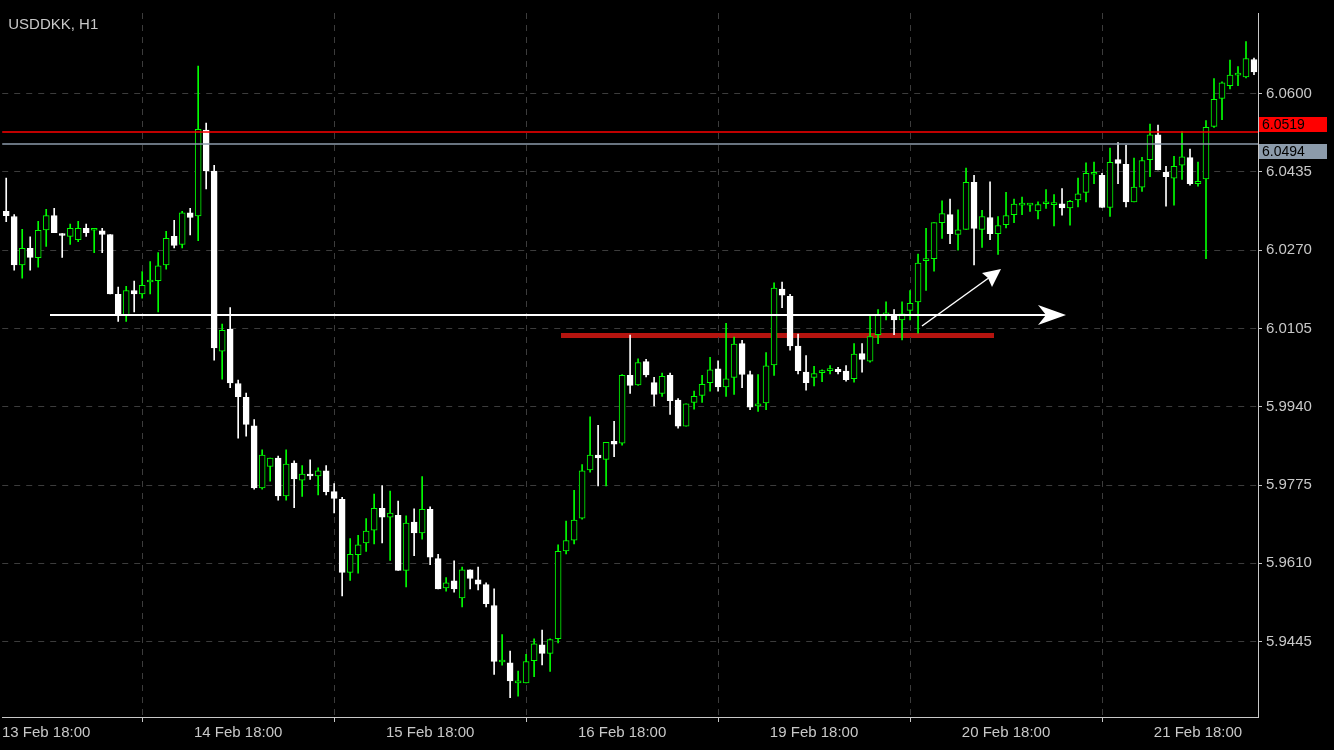 This screenshot has width=1334, height=750. I want to click on ref-line-label: 6.0519, so click(1284, 123).